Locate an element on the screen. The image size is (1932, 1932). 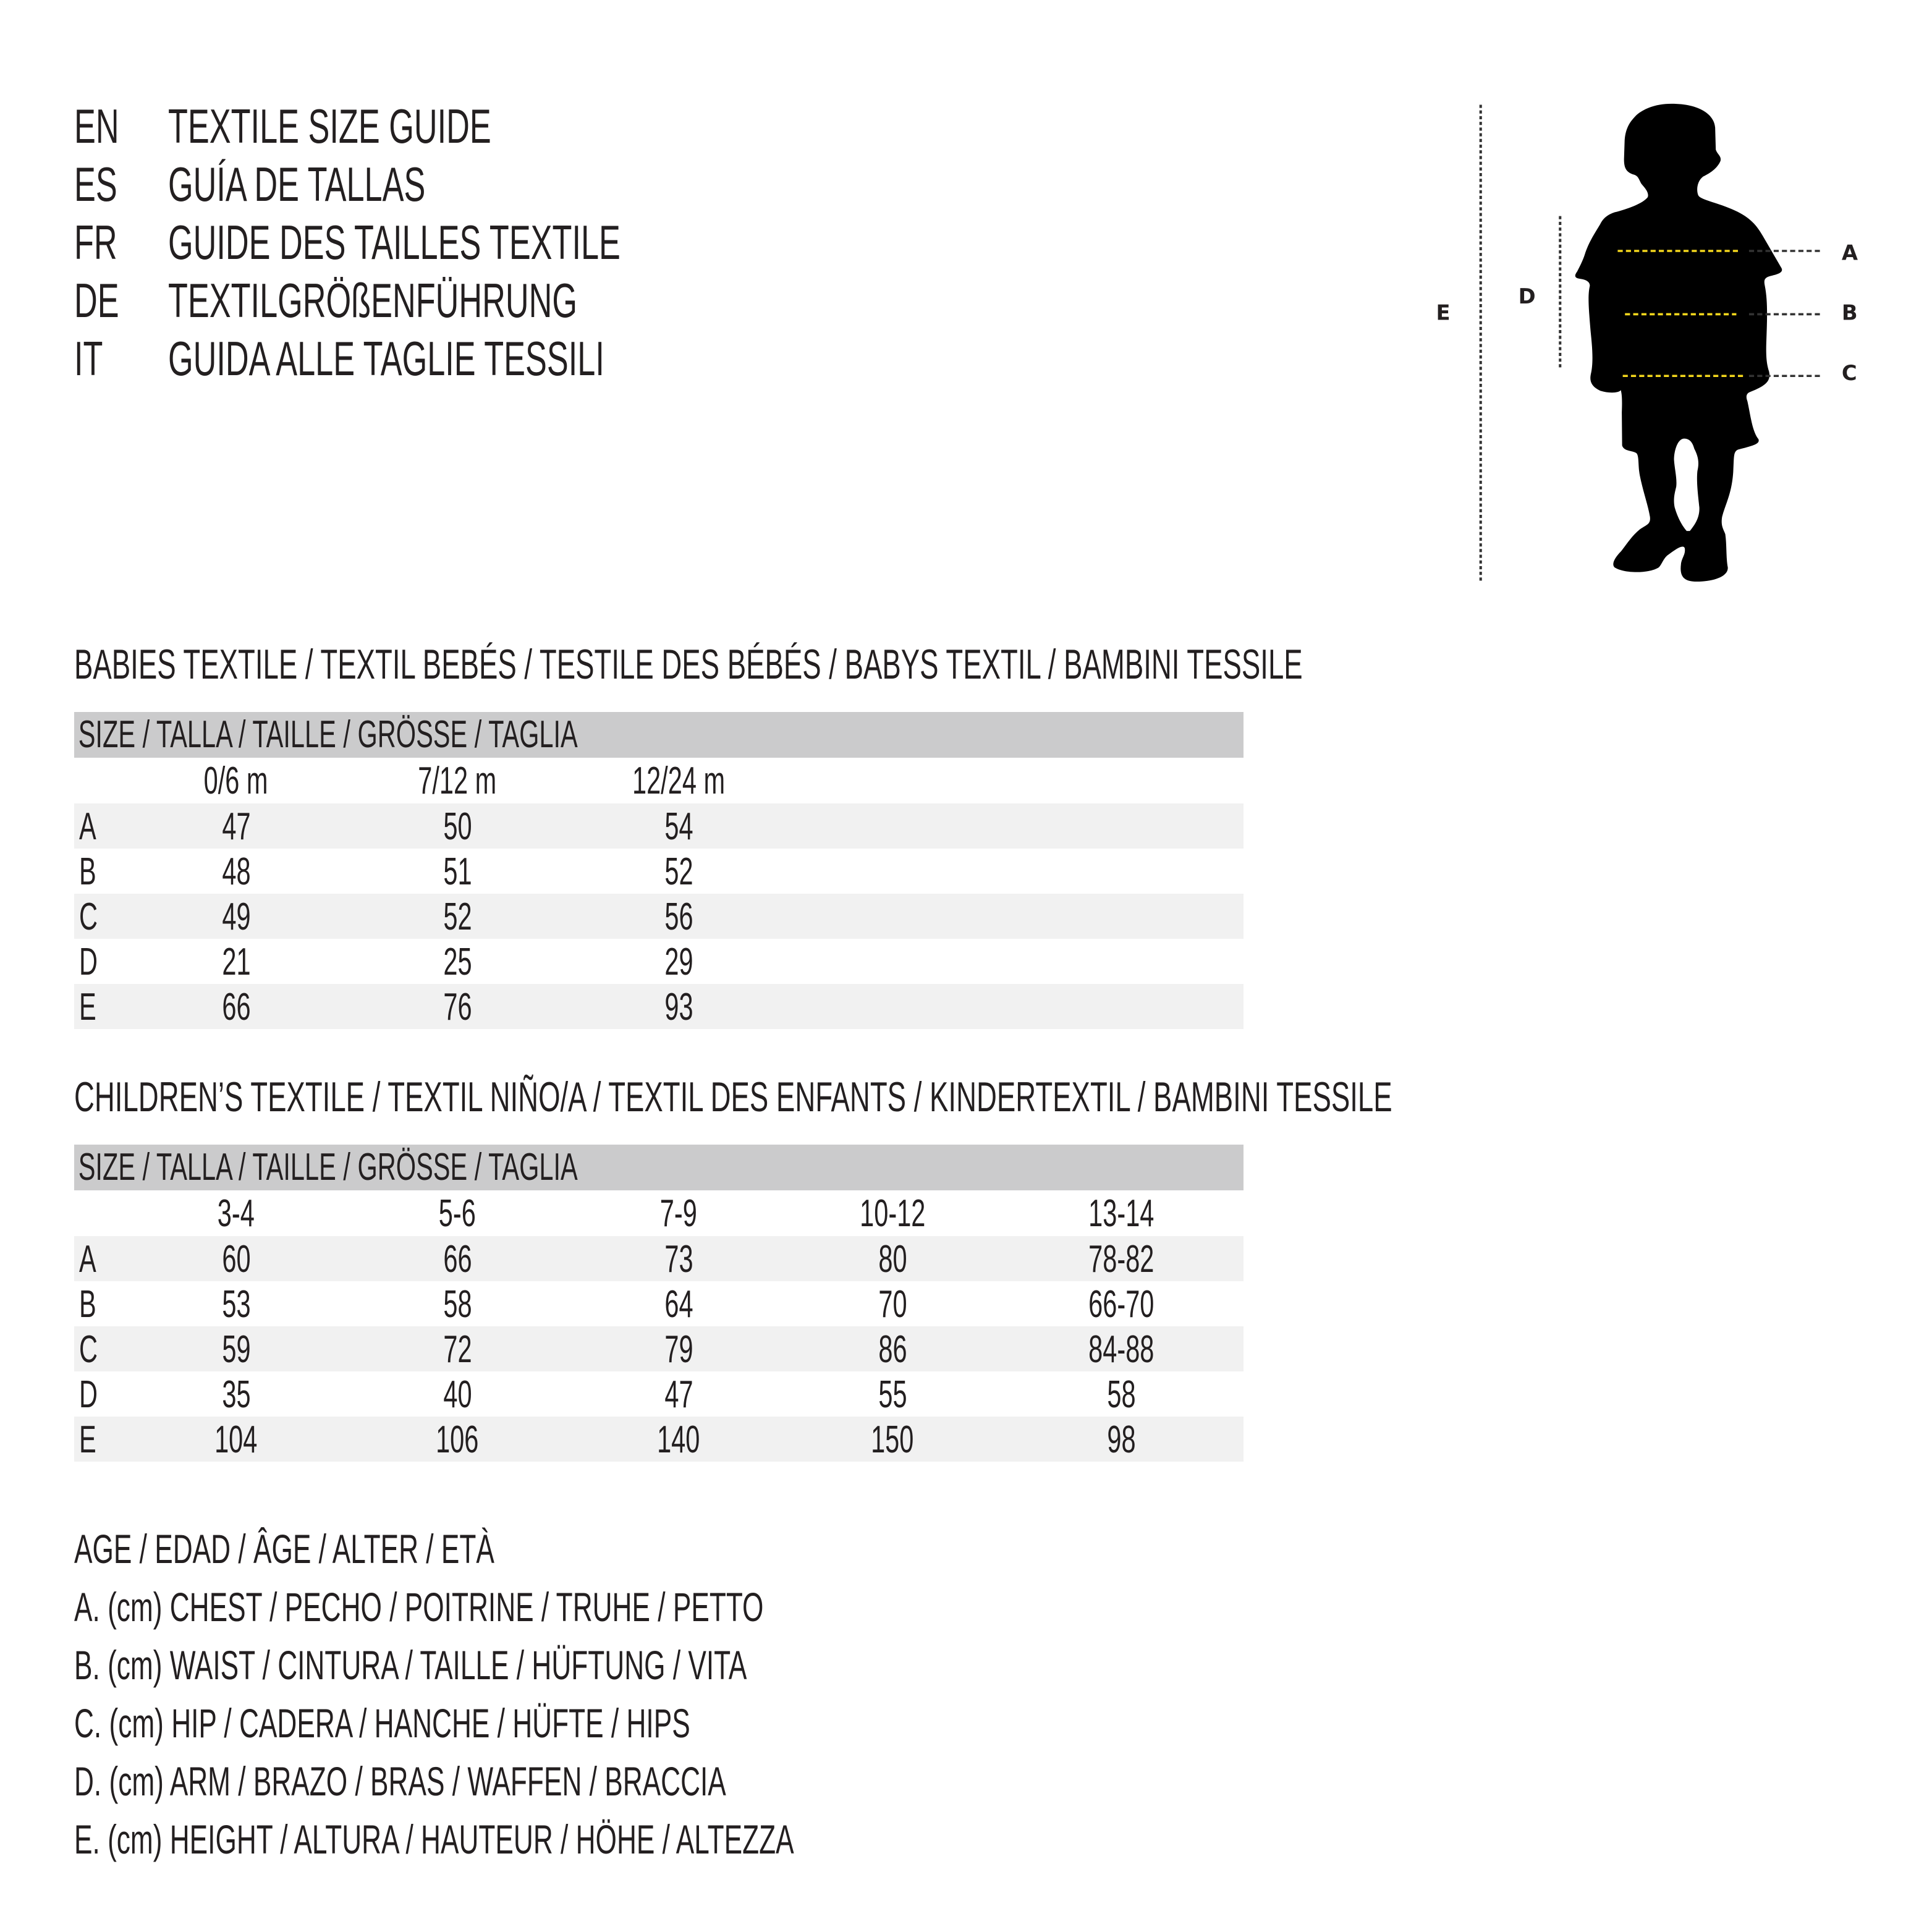
table-cell-text: 21 is located at coordinates (236, 962).